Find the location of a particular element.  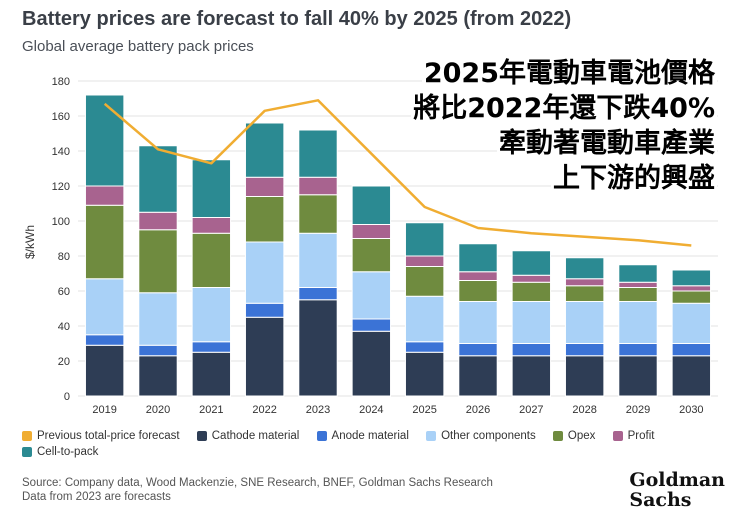

annotation-line-4: 上下游的興盛 is located at coordinates (634, 178).